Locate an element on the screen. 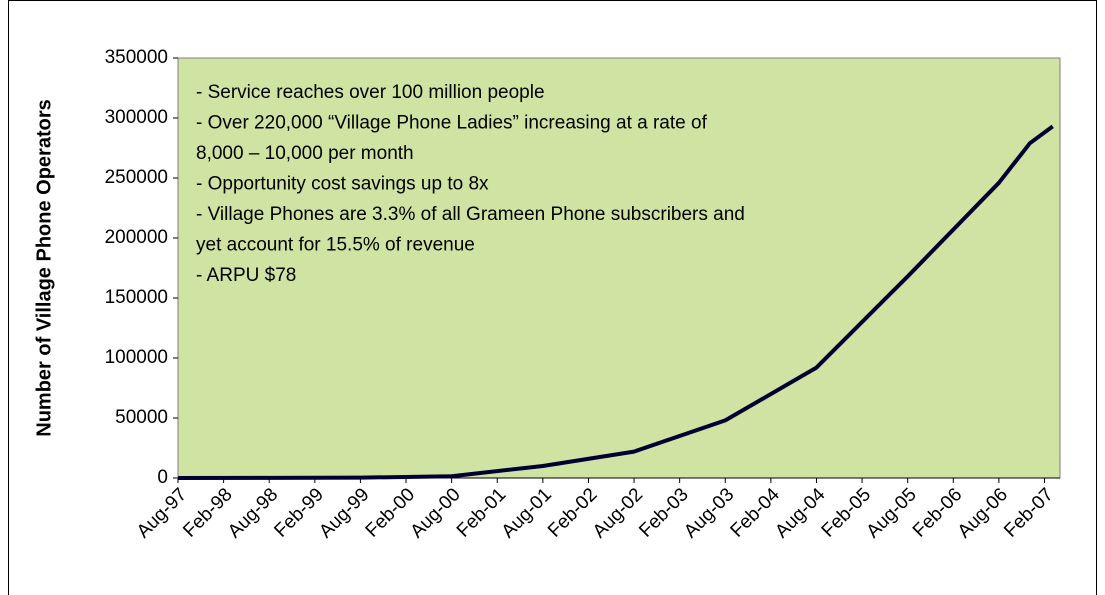  y-tick-label: 250000 is located at coordinates (136, 177).